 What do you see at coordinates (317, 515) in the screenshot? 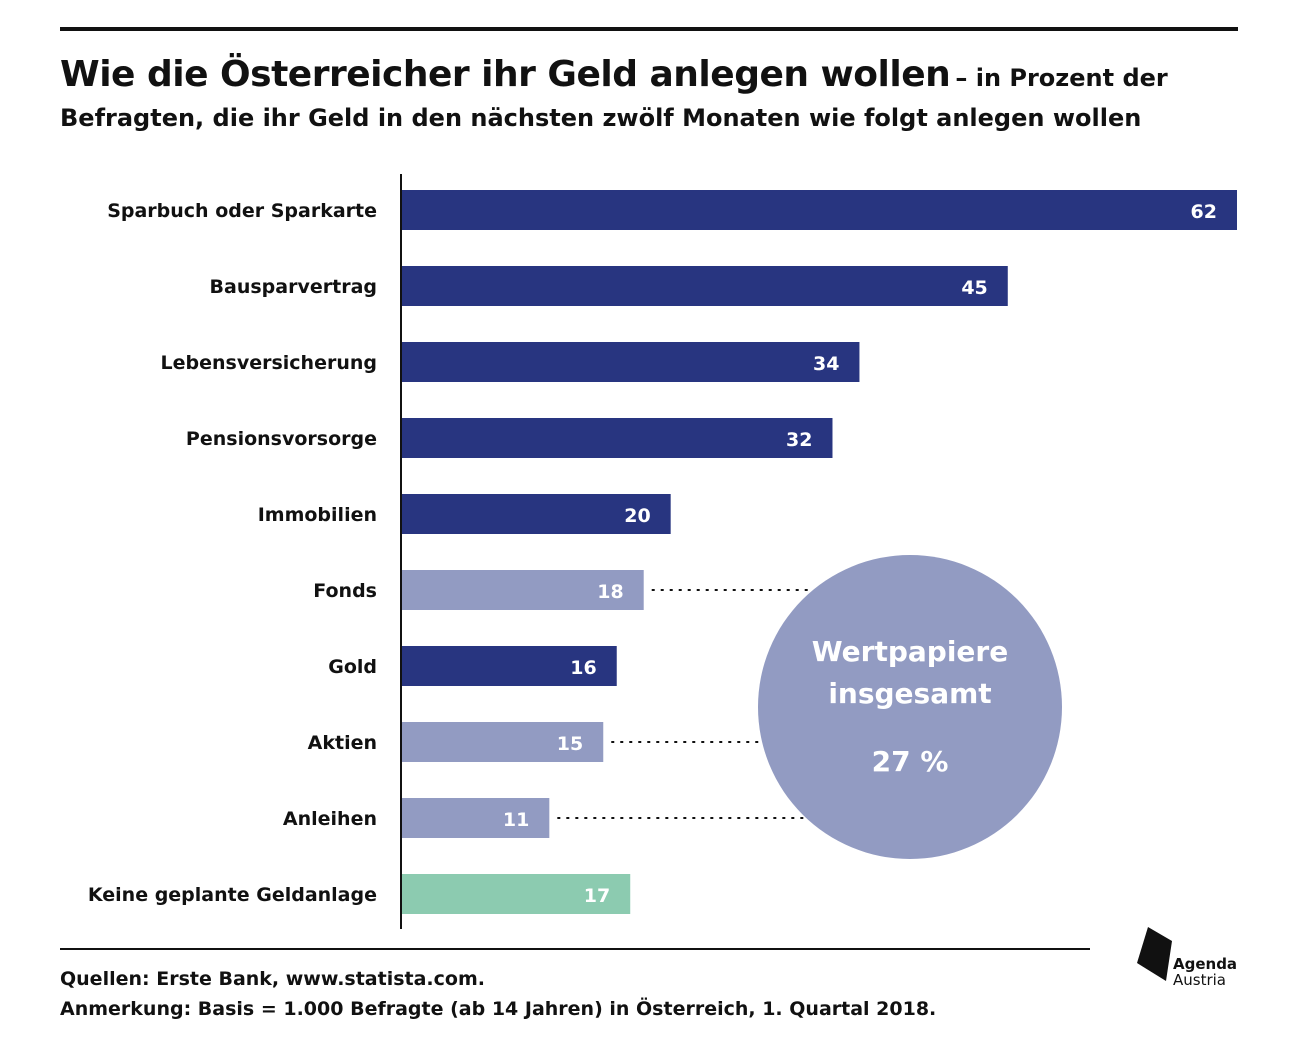
I see `category-label: Immobilien` at bounding box center [317, 515].